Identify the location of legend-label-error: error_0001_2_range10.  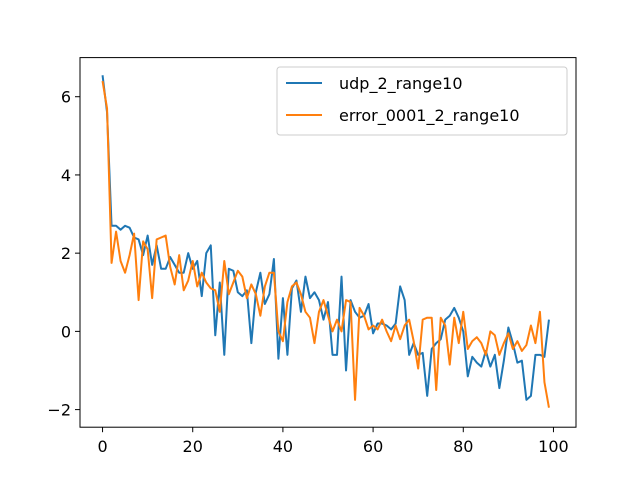
(429, 116).